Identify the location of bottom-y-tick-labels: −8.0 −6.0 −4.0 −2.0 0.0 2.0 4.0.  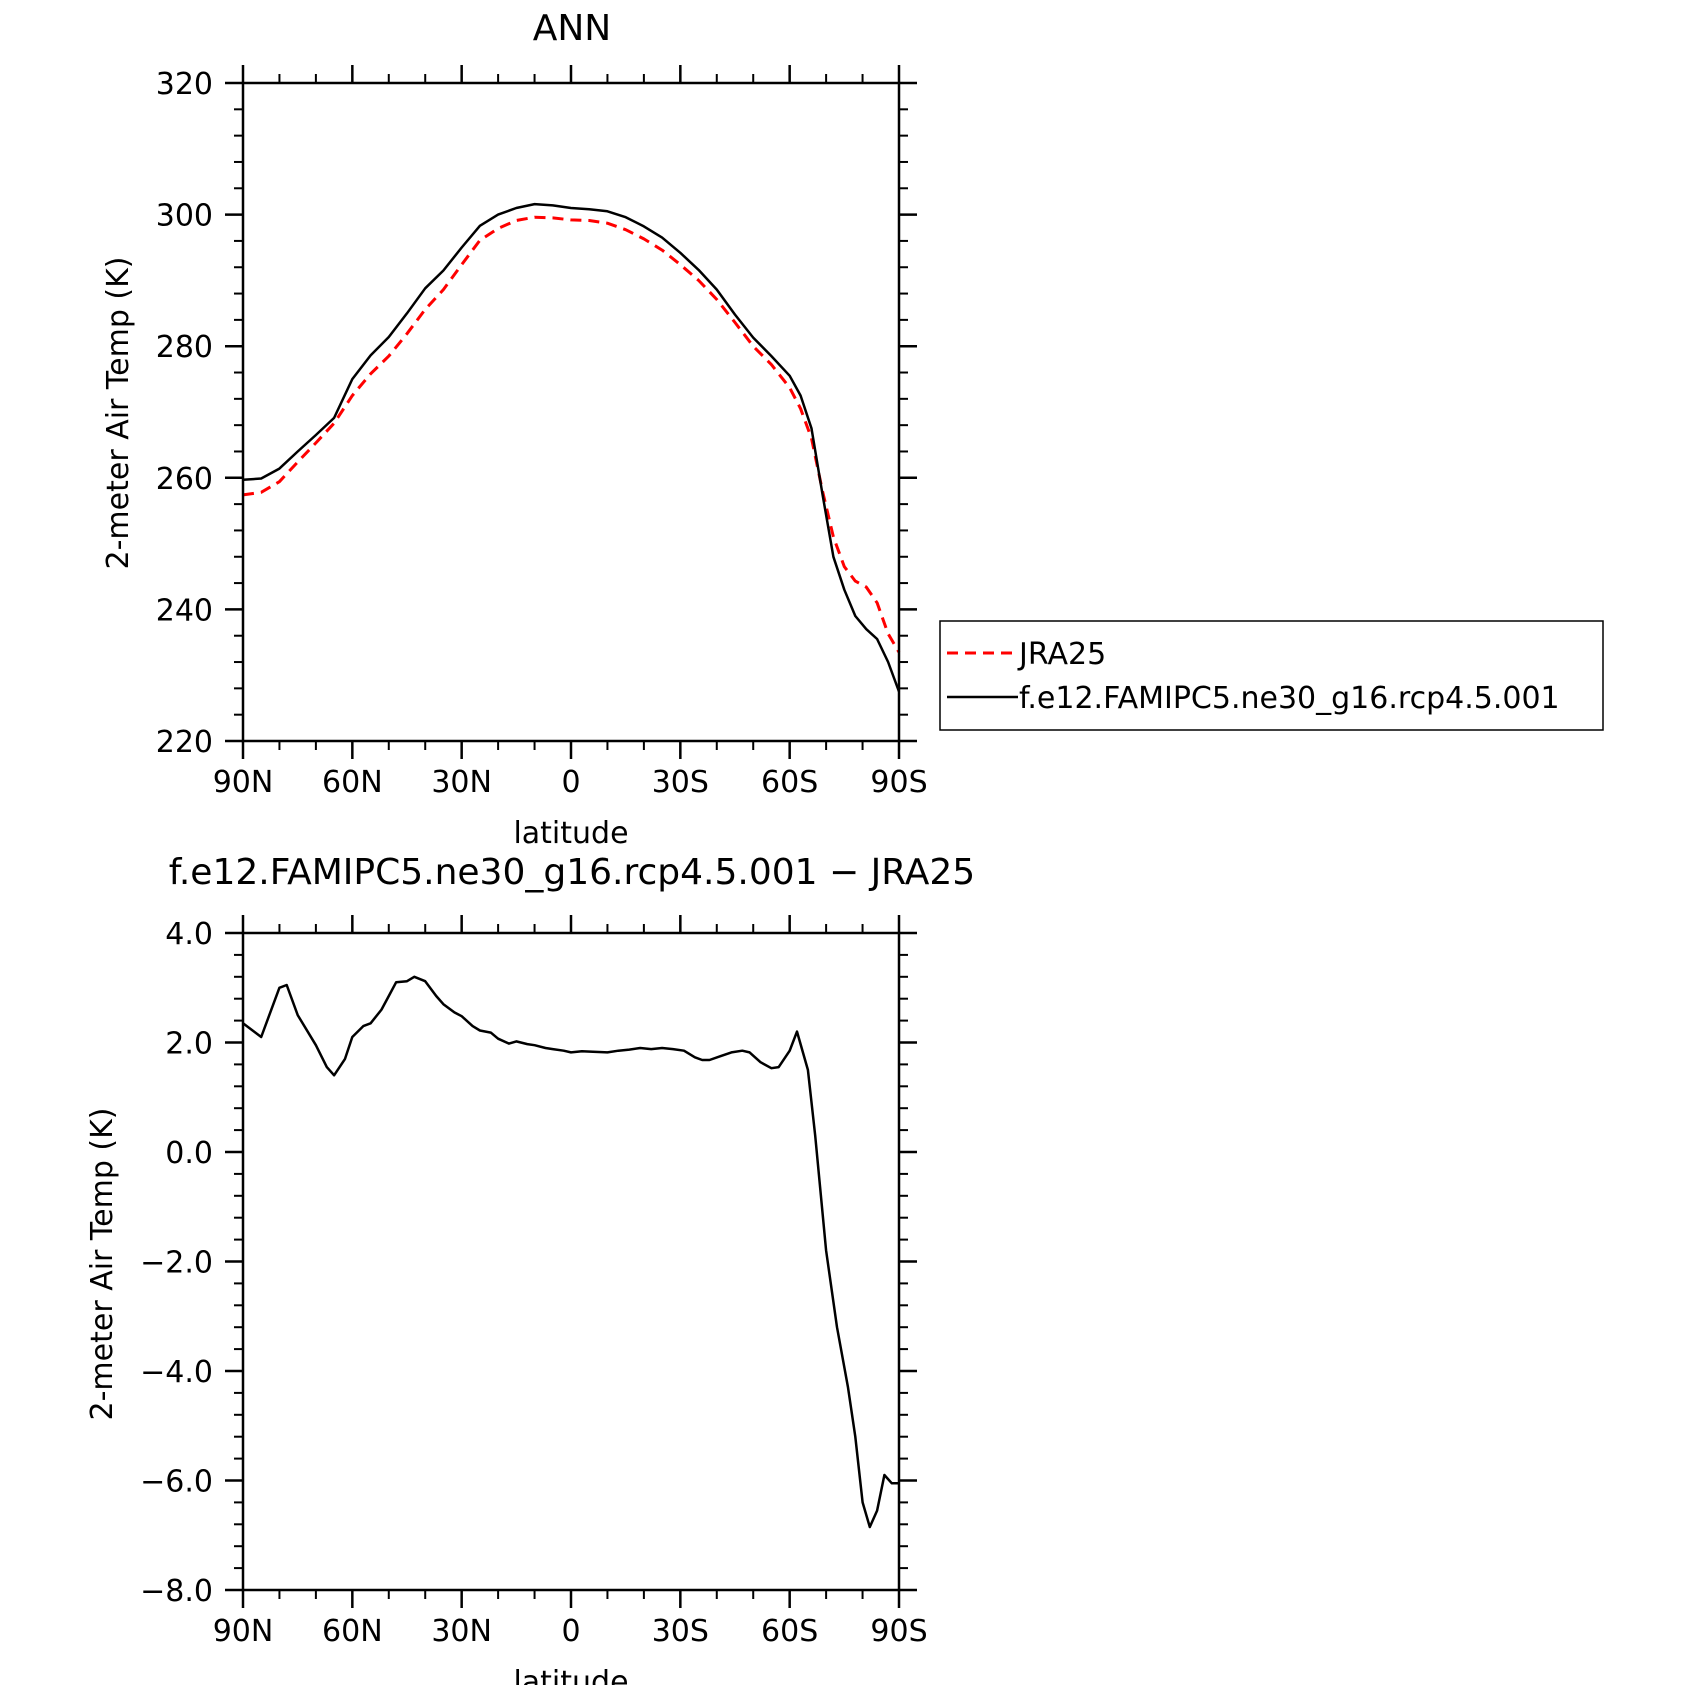
(176, 1263).